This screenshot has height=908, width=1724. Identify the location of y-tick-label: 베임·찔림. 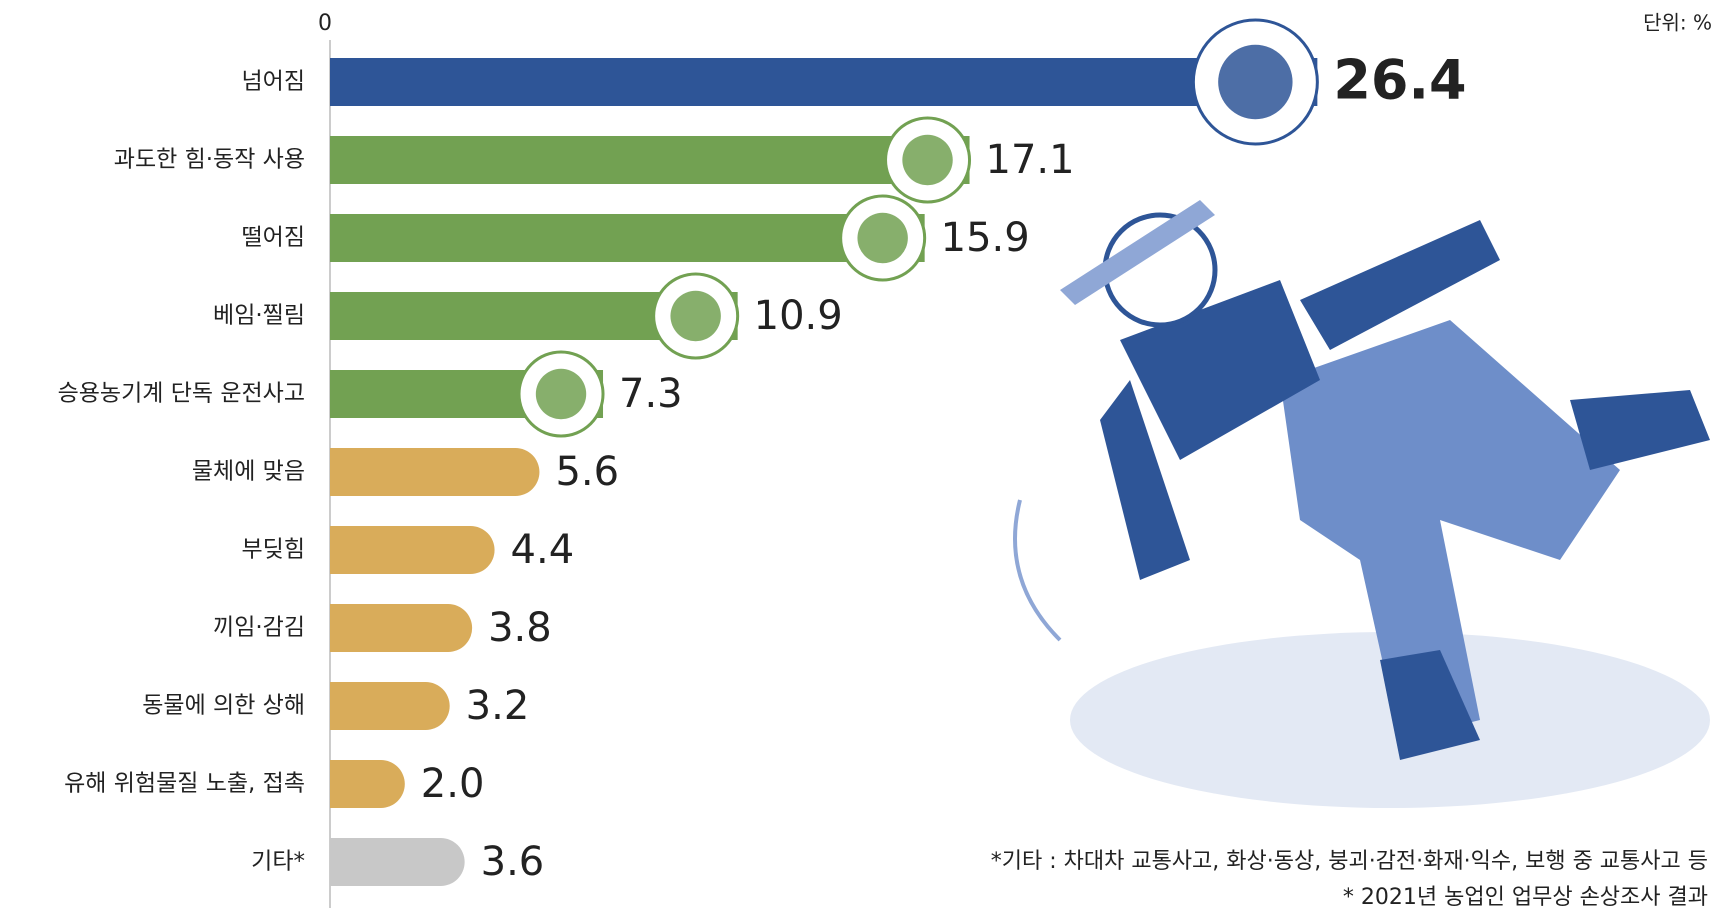
(259, 316).